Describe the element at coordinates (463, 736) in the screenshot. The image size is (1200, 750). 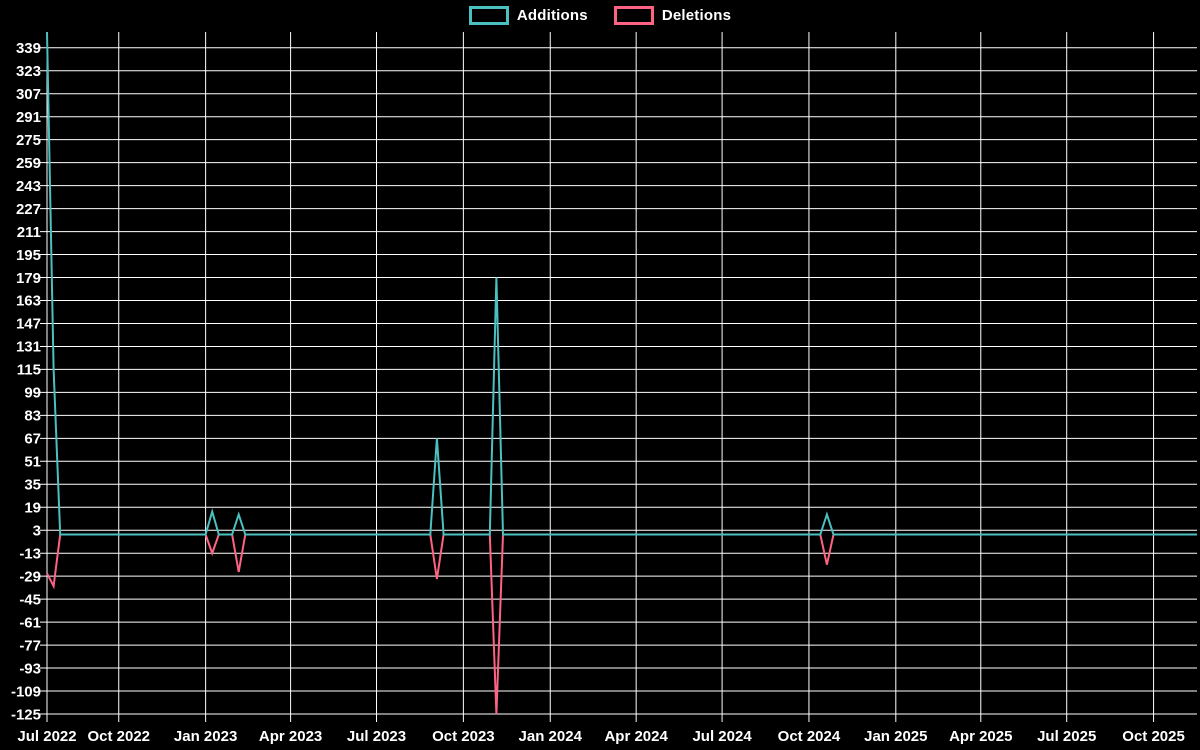
I see `x-tick-label: Oct 2023` at that location.